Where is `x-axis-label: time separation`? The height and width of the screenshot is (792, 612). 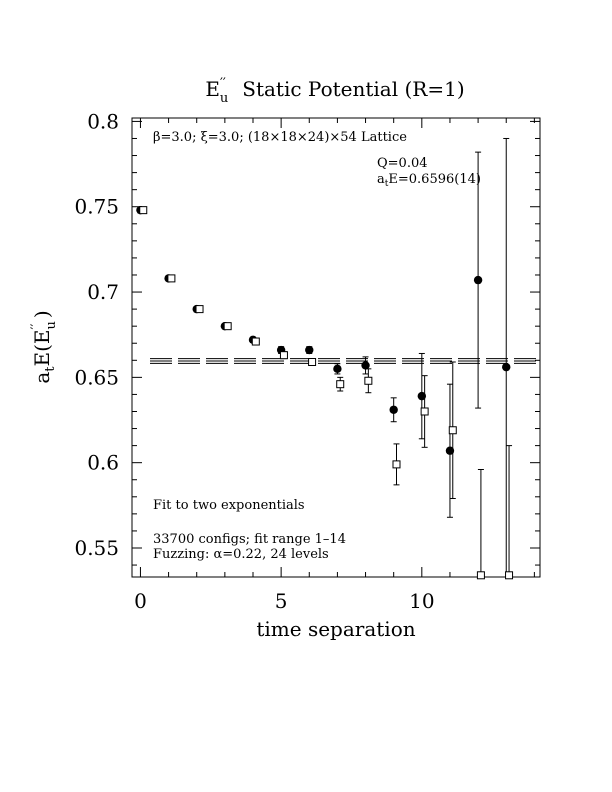
x-axis-label: time separation is located at coordinates (335, 629).